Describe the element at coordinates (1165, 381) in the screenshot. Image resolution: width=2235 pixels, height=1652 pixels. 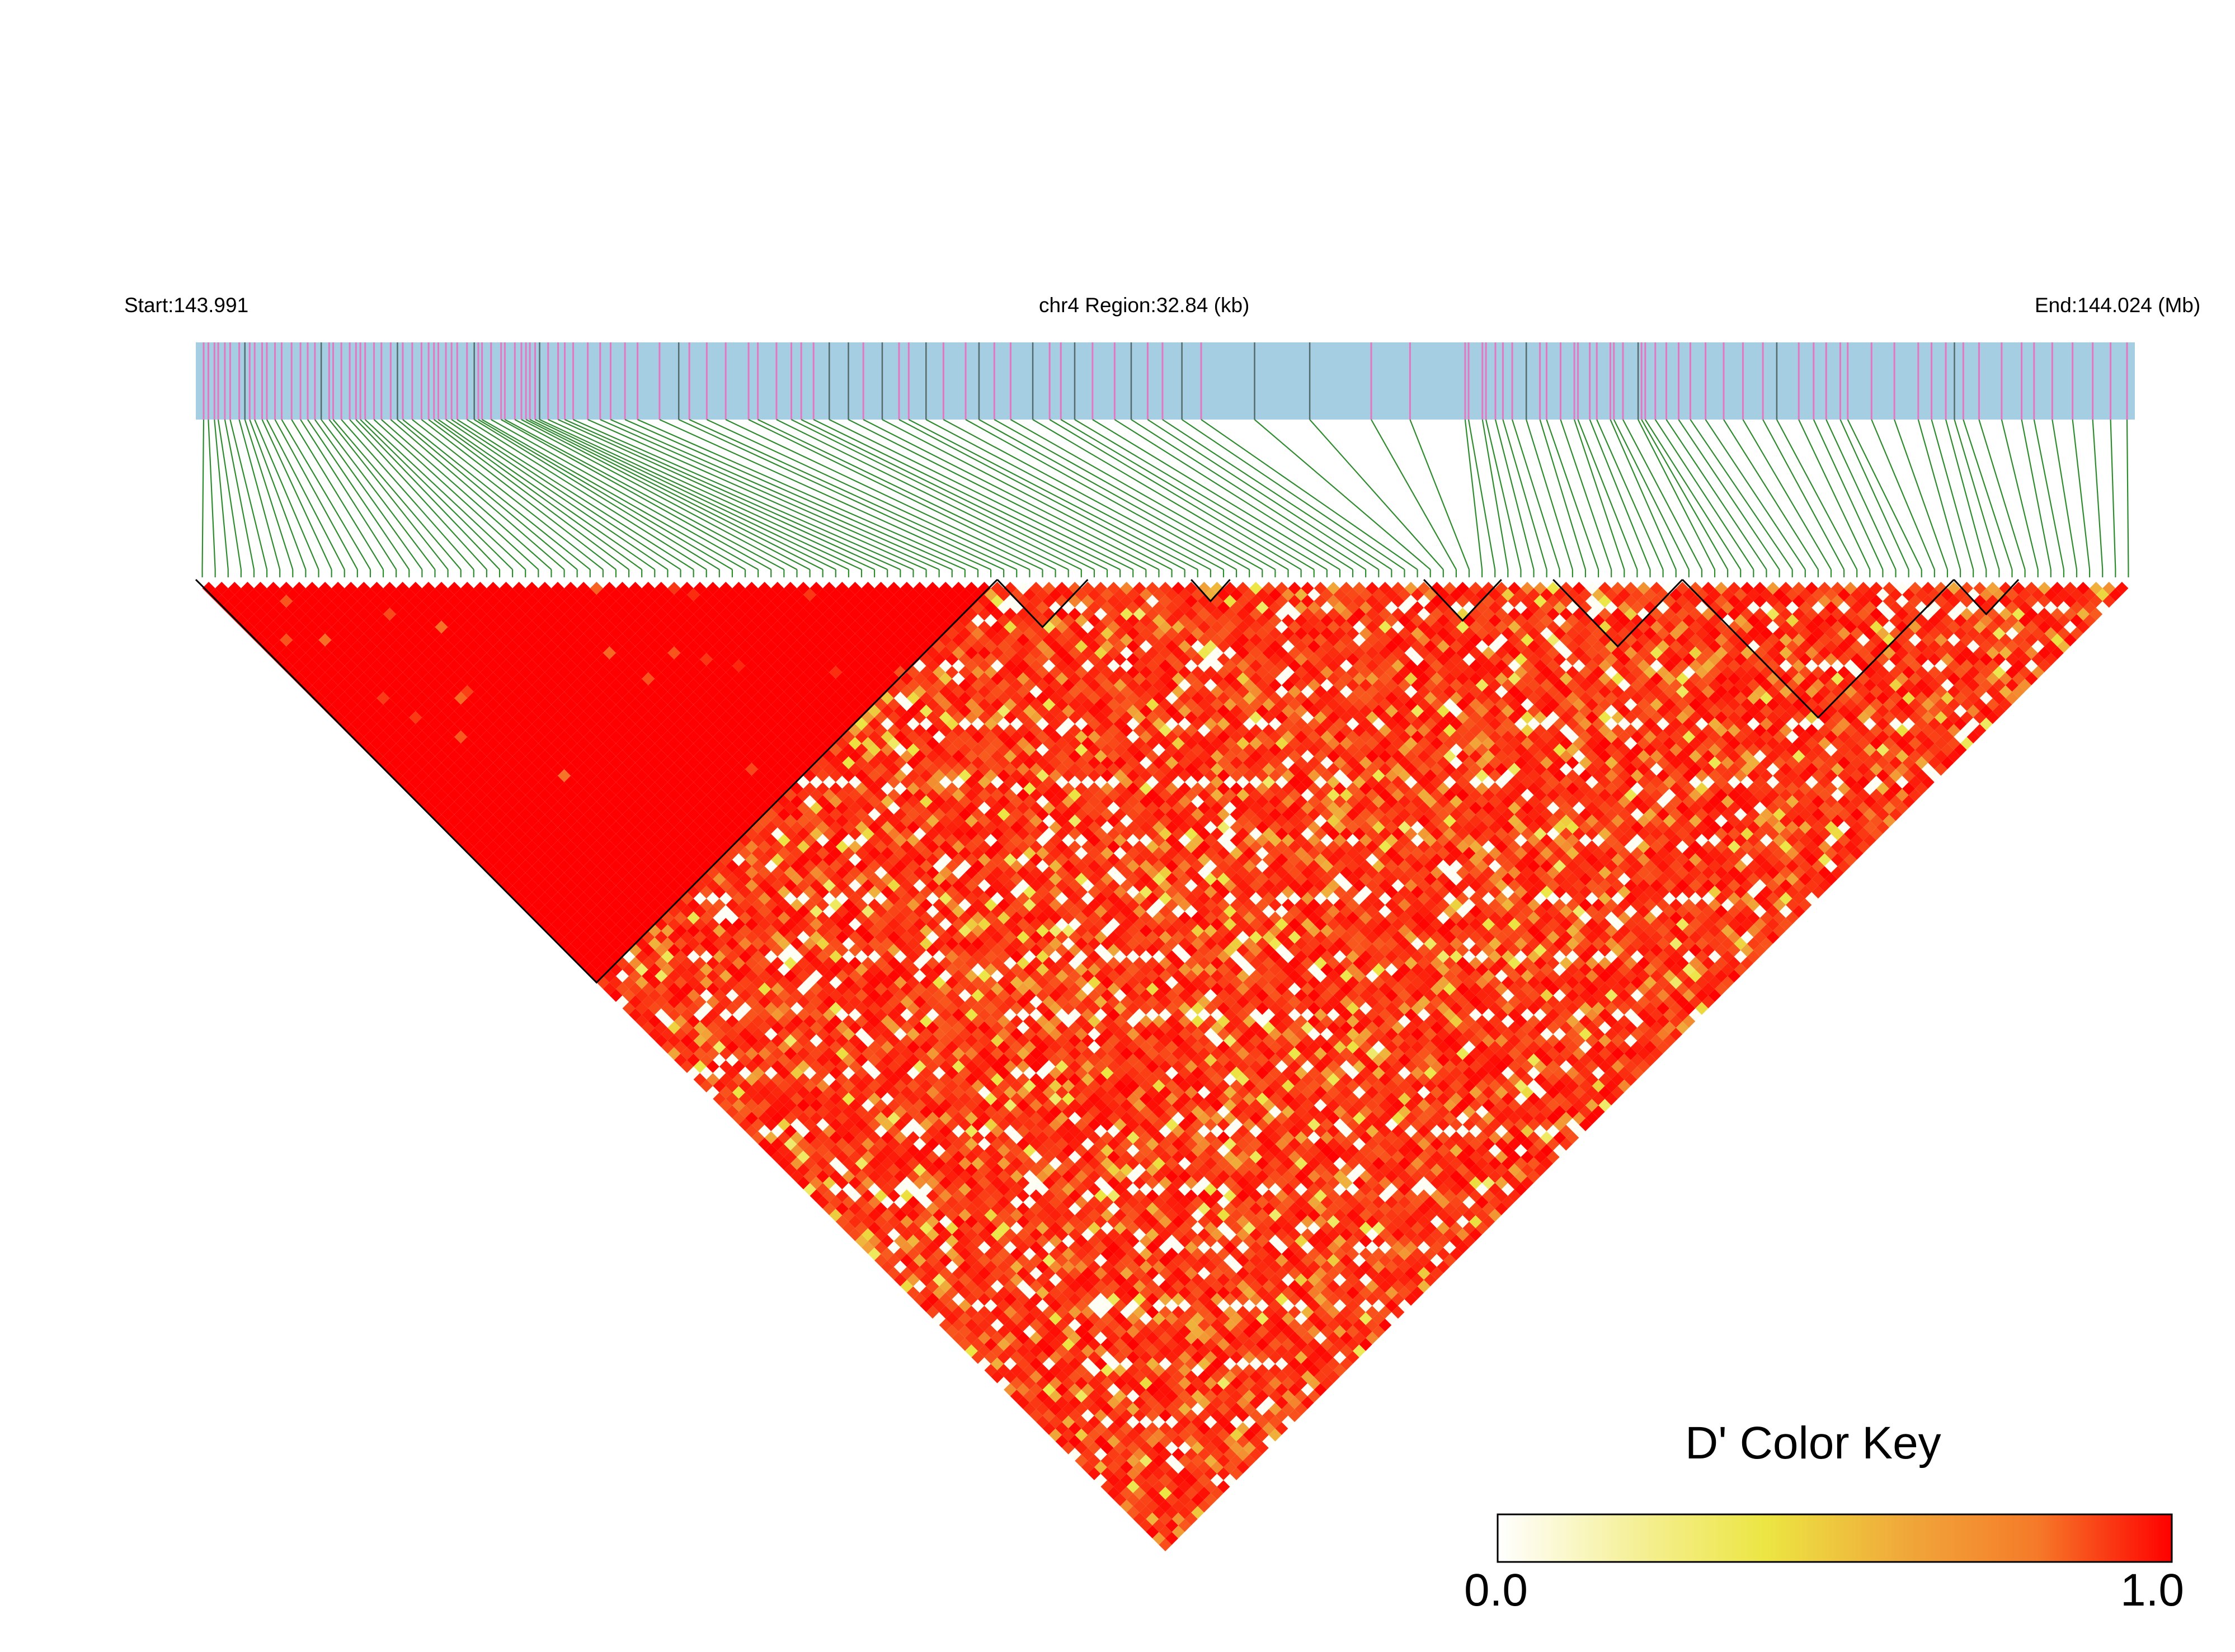
I see `snp-track` at that location.